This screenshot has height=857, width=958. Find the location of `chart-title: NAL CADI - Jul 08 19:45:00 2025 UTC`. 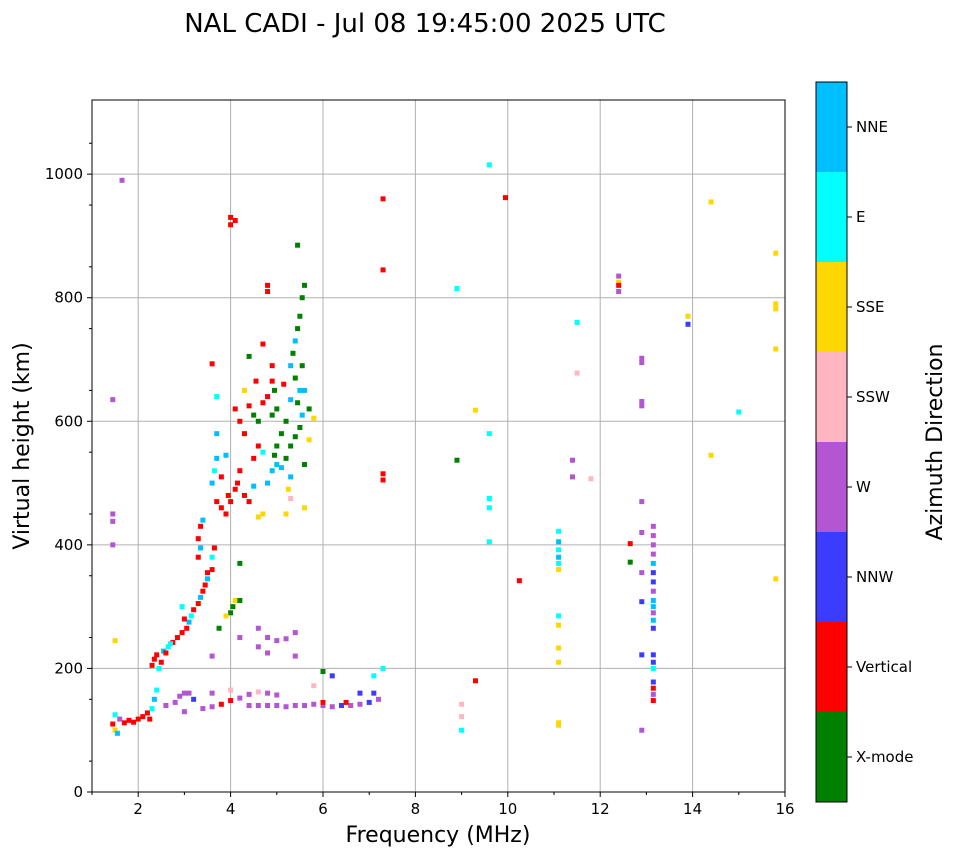

chart-title: NAL CADI - Jul 08 19:45:00 2025 UTC is located at coordinates (425, 24).